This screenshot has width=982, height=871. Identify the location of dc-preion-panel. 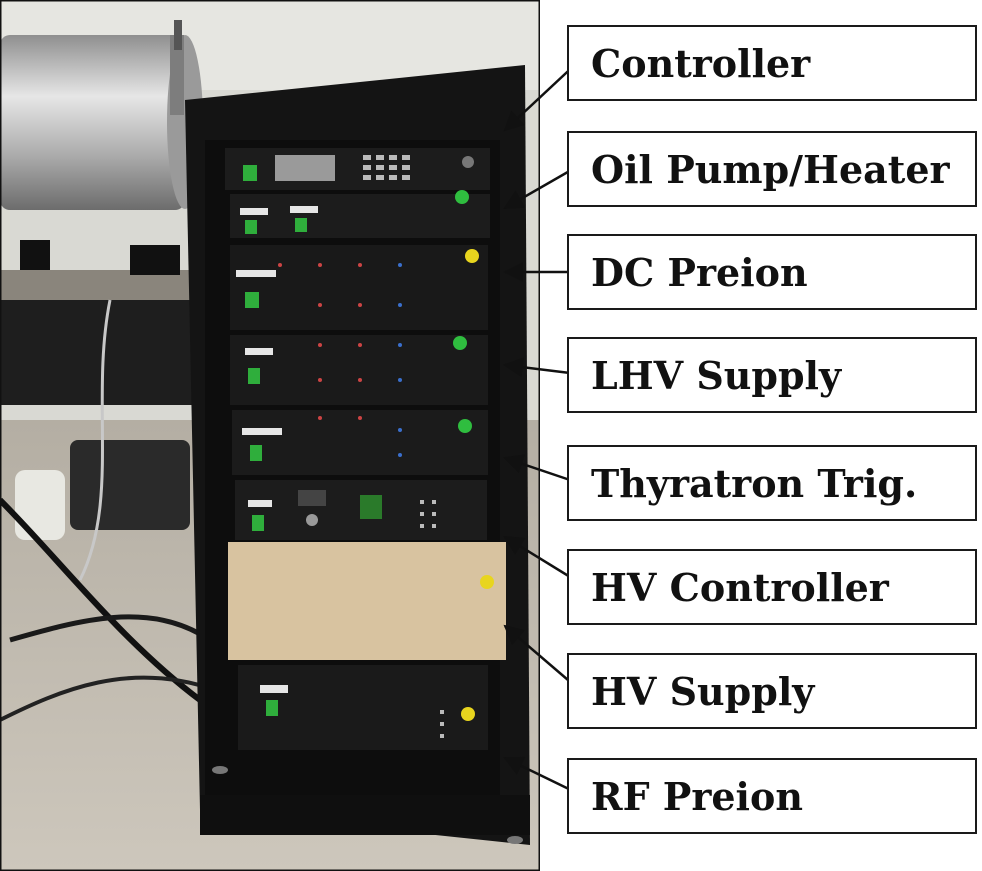
(359, 287).